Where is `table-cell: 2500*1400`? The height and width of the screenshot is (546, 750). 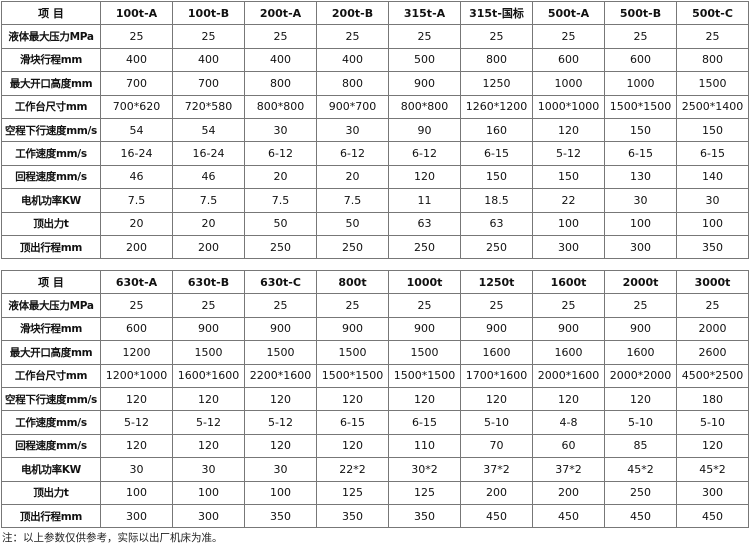 table-cell: 2500*1400 is located at coordinates (712, 106).